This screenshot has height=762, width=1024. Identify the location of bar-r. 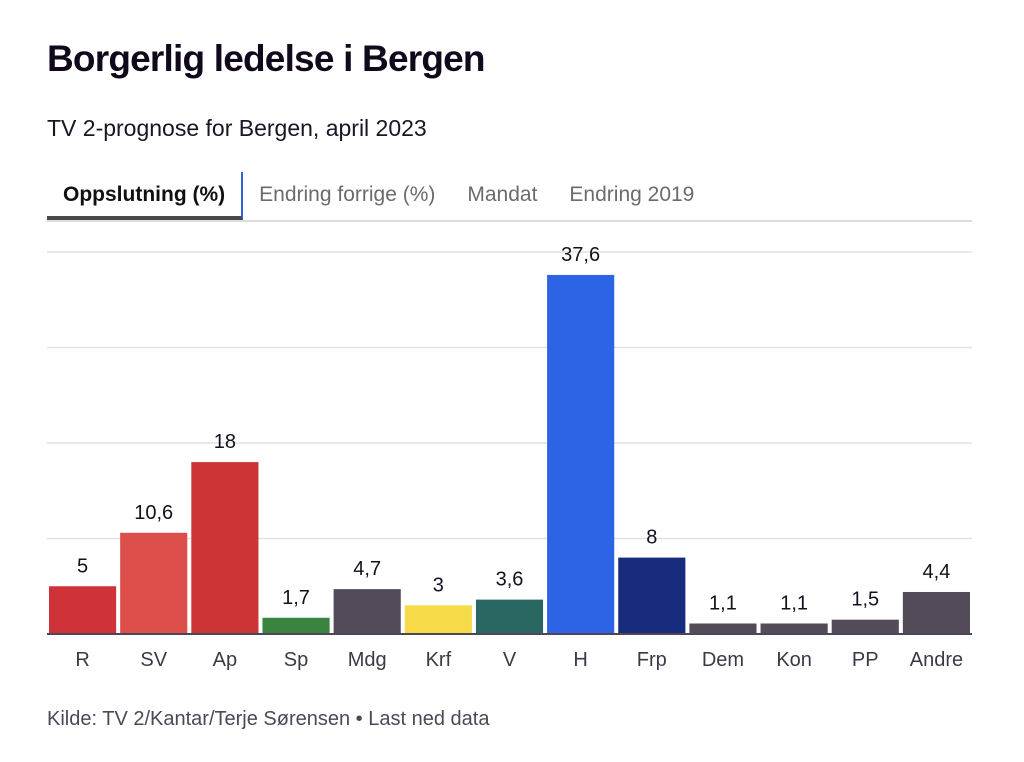
(83, 610).